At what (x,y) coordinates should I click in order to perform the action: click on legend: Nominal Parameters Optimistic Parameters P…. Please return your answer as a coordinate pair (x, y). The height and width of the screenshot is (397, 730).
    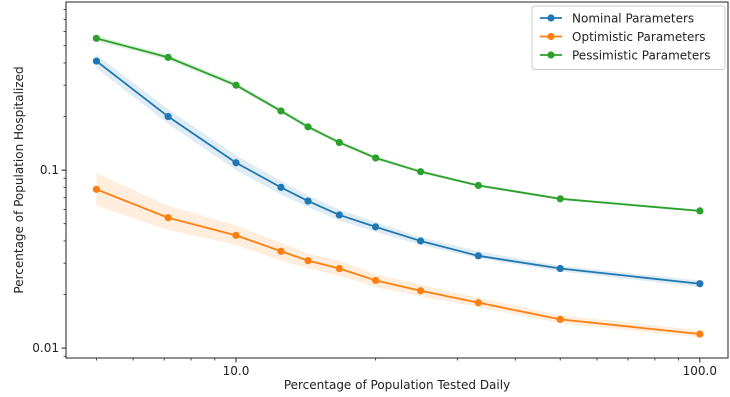
    Looking at the image, I should click on (628, 37).